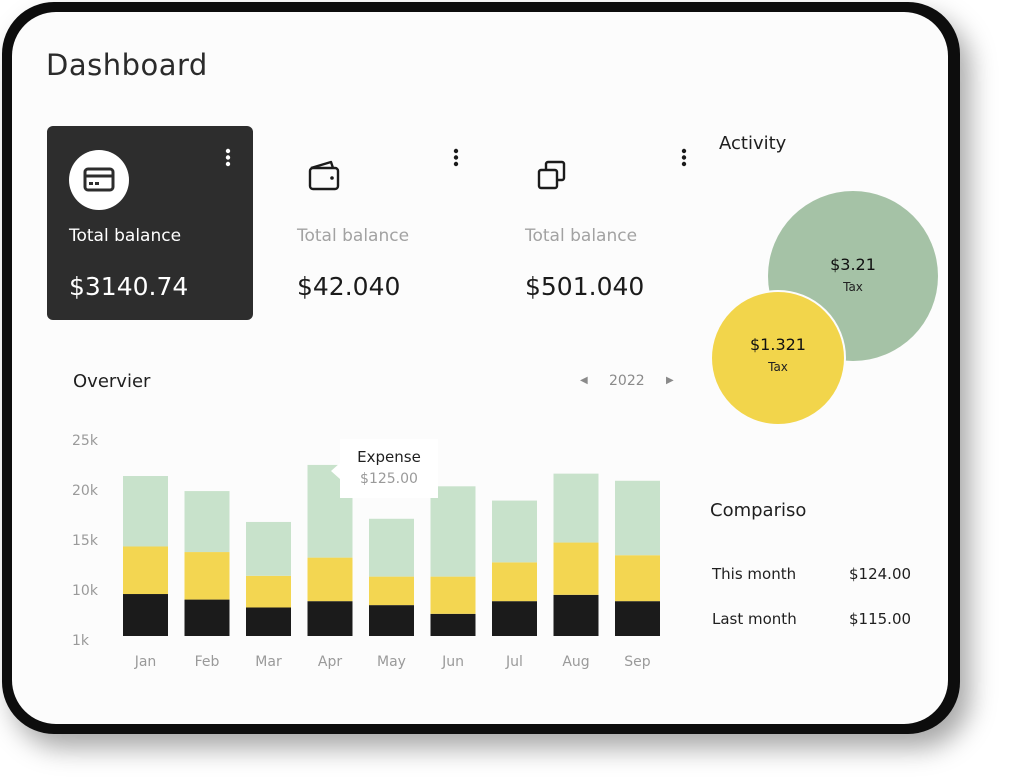  What do you see at coordinates (753, 143) in the screenshot?
I see `activity-title: Activity` at bounding box center [753, 143].